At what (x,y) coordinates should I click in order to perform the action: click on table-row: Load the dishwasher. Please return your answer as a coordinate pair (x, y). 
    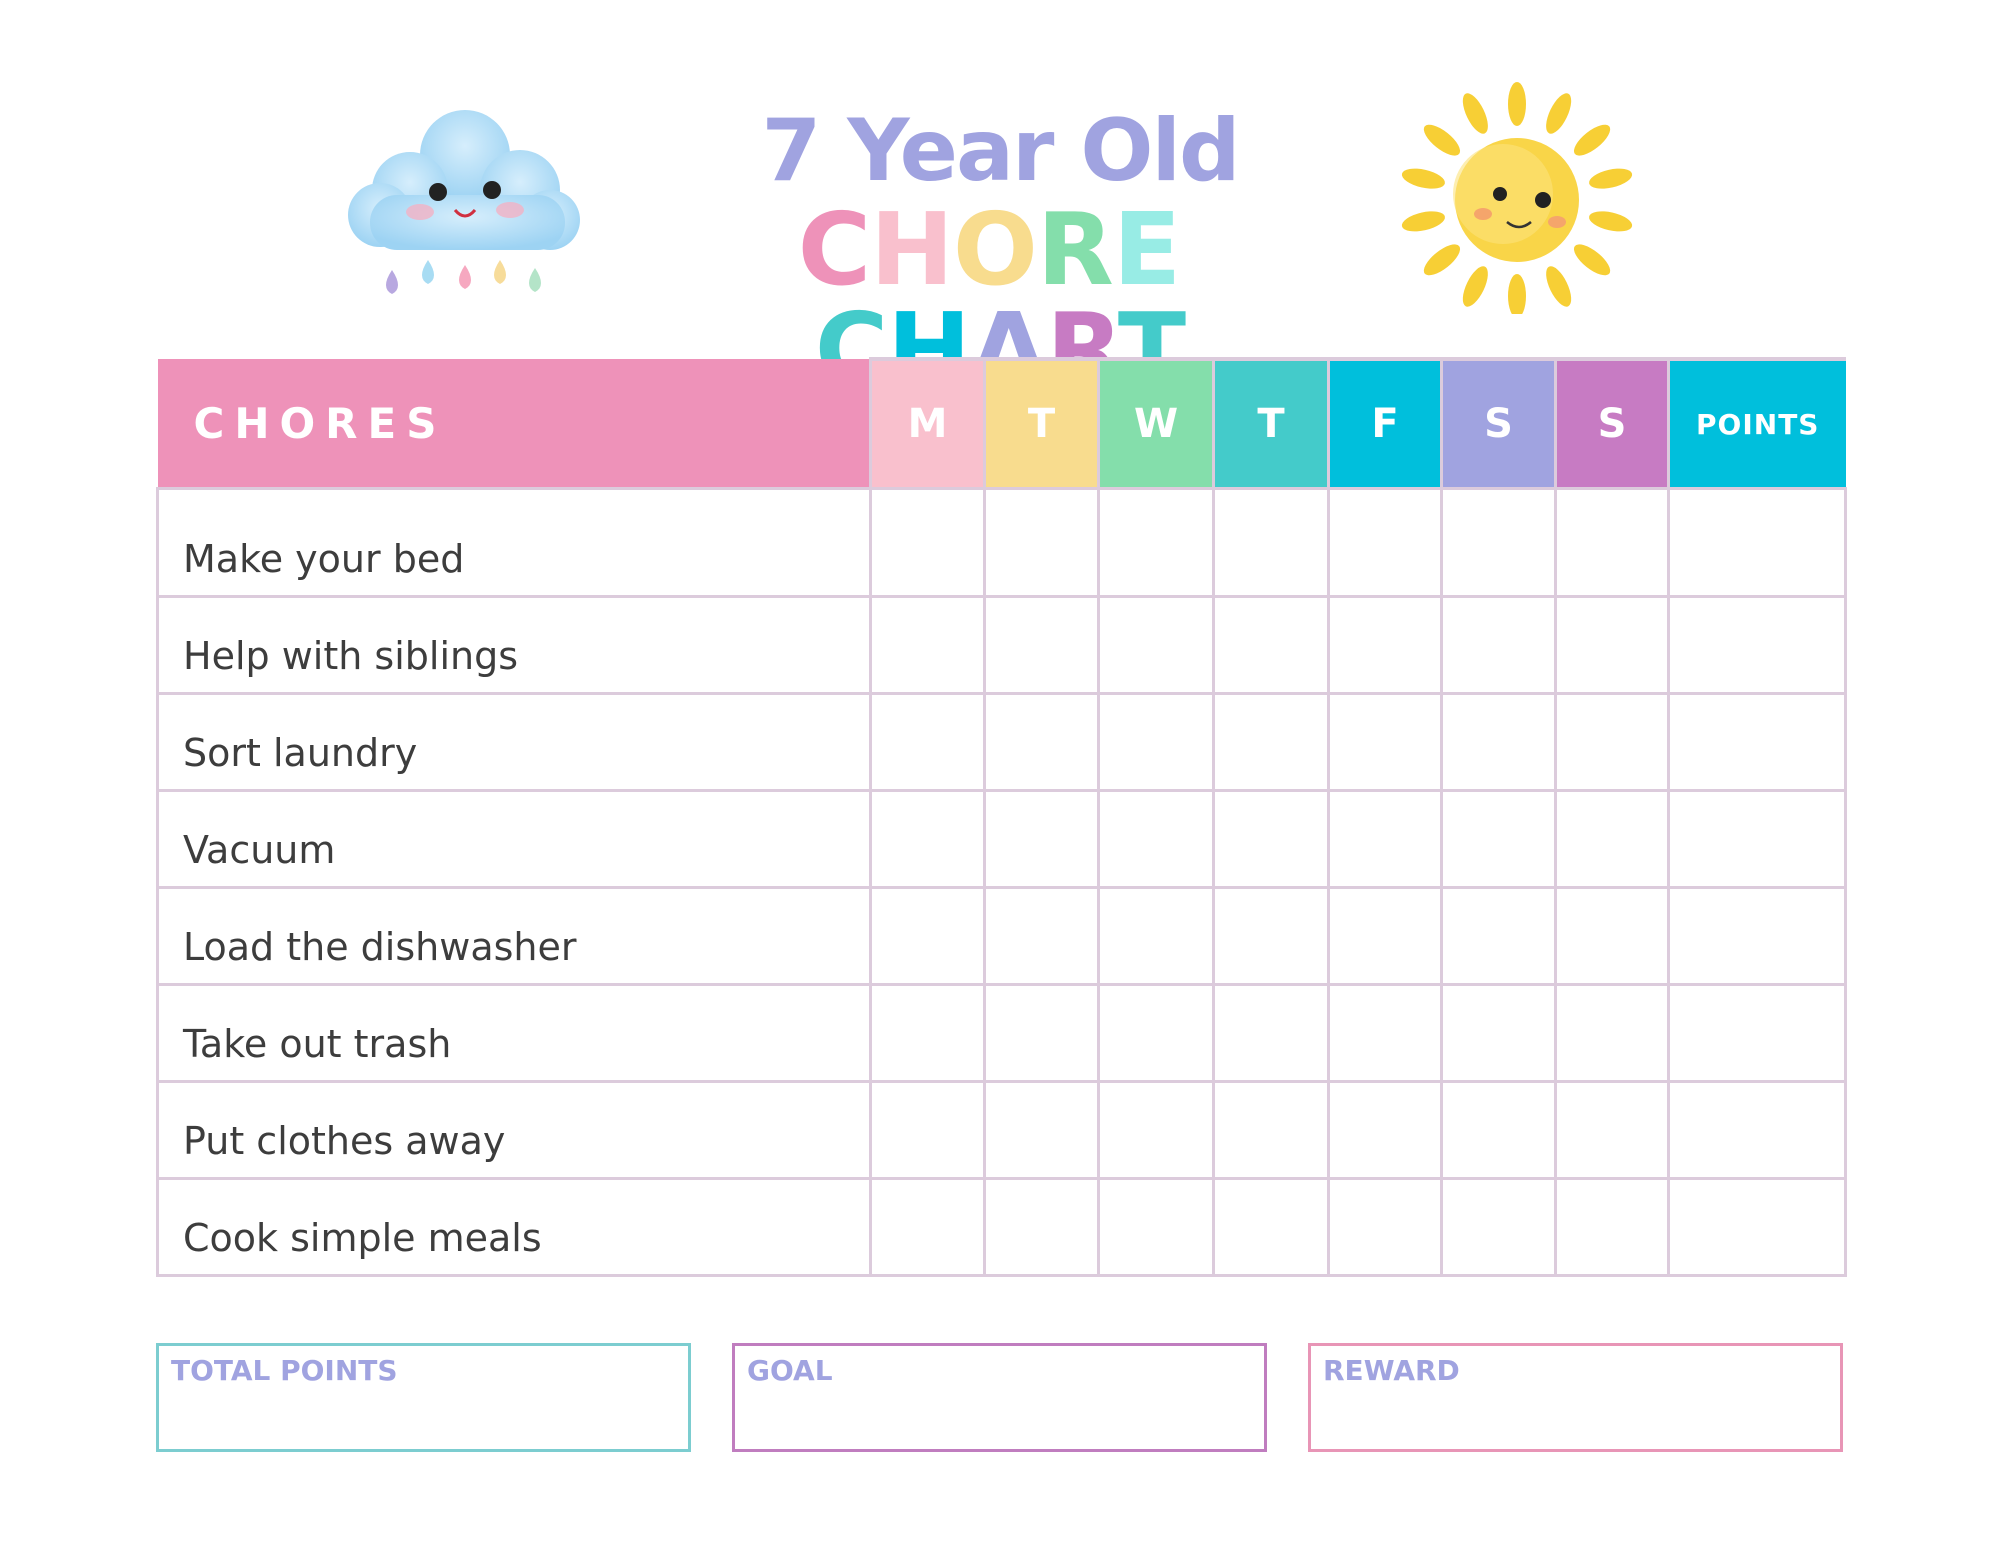
    Looking at the image, I should click on (1001, 936).